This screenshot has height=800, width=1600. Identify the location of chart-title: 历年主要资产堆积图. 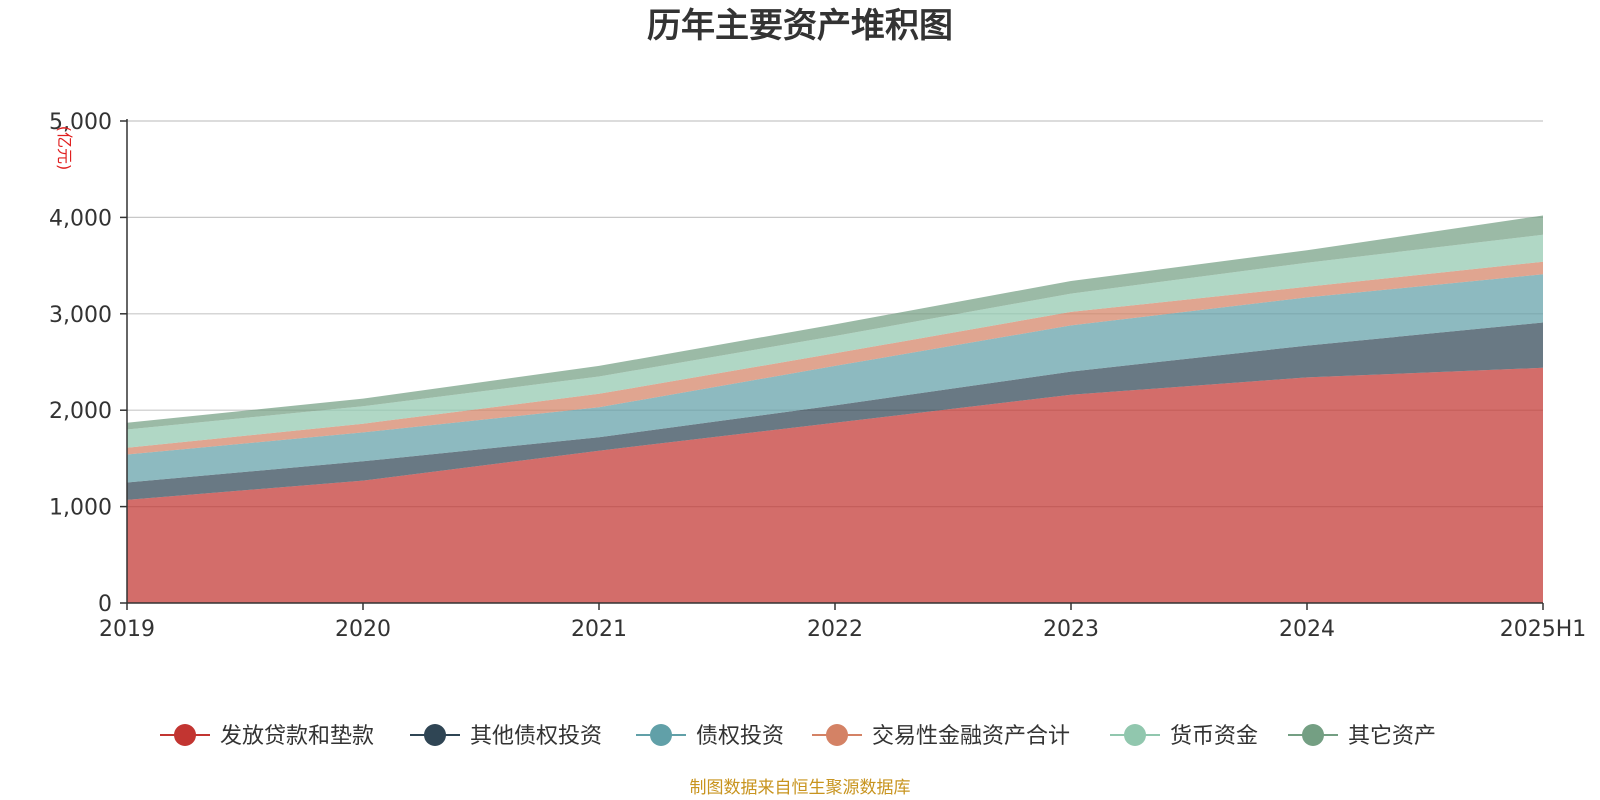
(800, 26).